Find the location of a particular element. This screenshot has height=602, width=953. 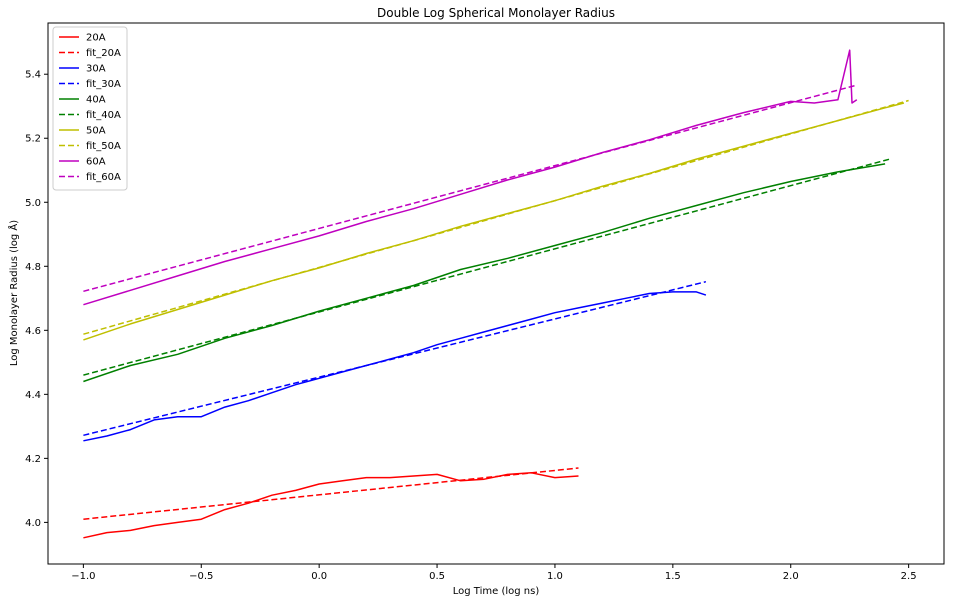

legend-label: 50A is located at coordinates (96, 131).